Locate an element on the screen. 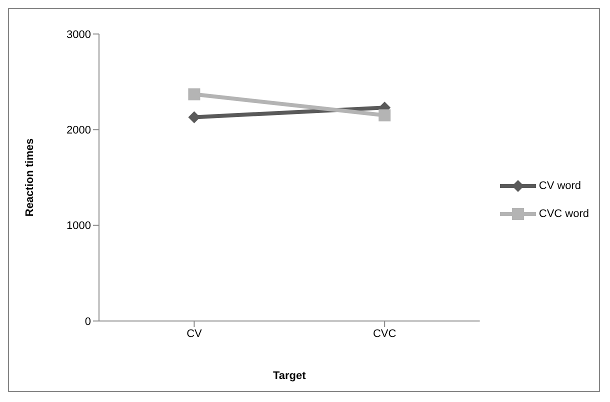 Image resolution: width=610 pixels, height=402 pixels. y-tick-label: 2000 is located at coordinates (78, 130).